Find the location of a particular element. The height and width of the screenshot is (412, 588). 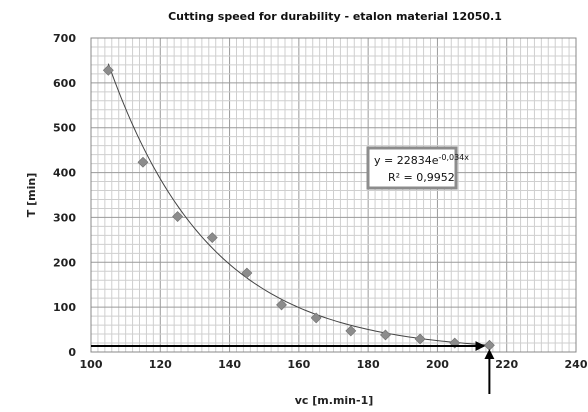

x-axis-title: vc [m.min-1] is located at coordinates (334, 400).